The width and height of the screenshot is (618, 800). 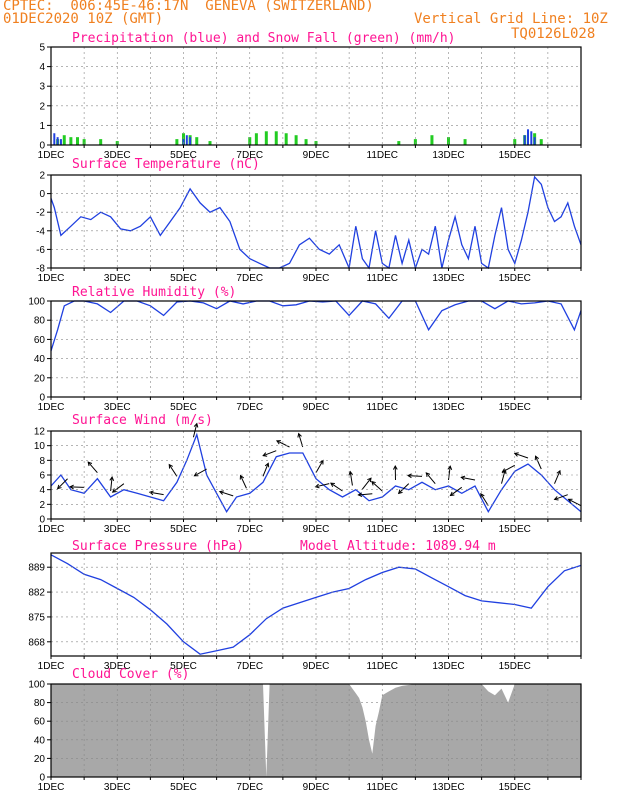 I want to click on y-tick-label: 4, so click(x=42, y=67).